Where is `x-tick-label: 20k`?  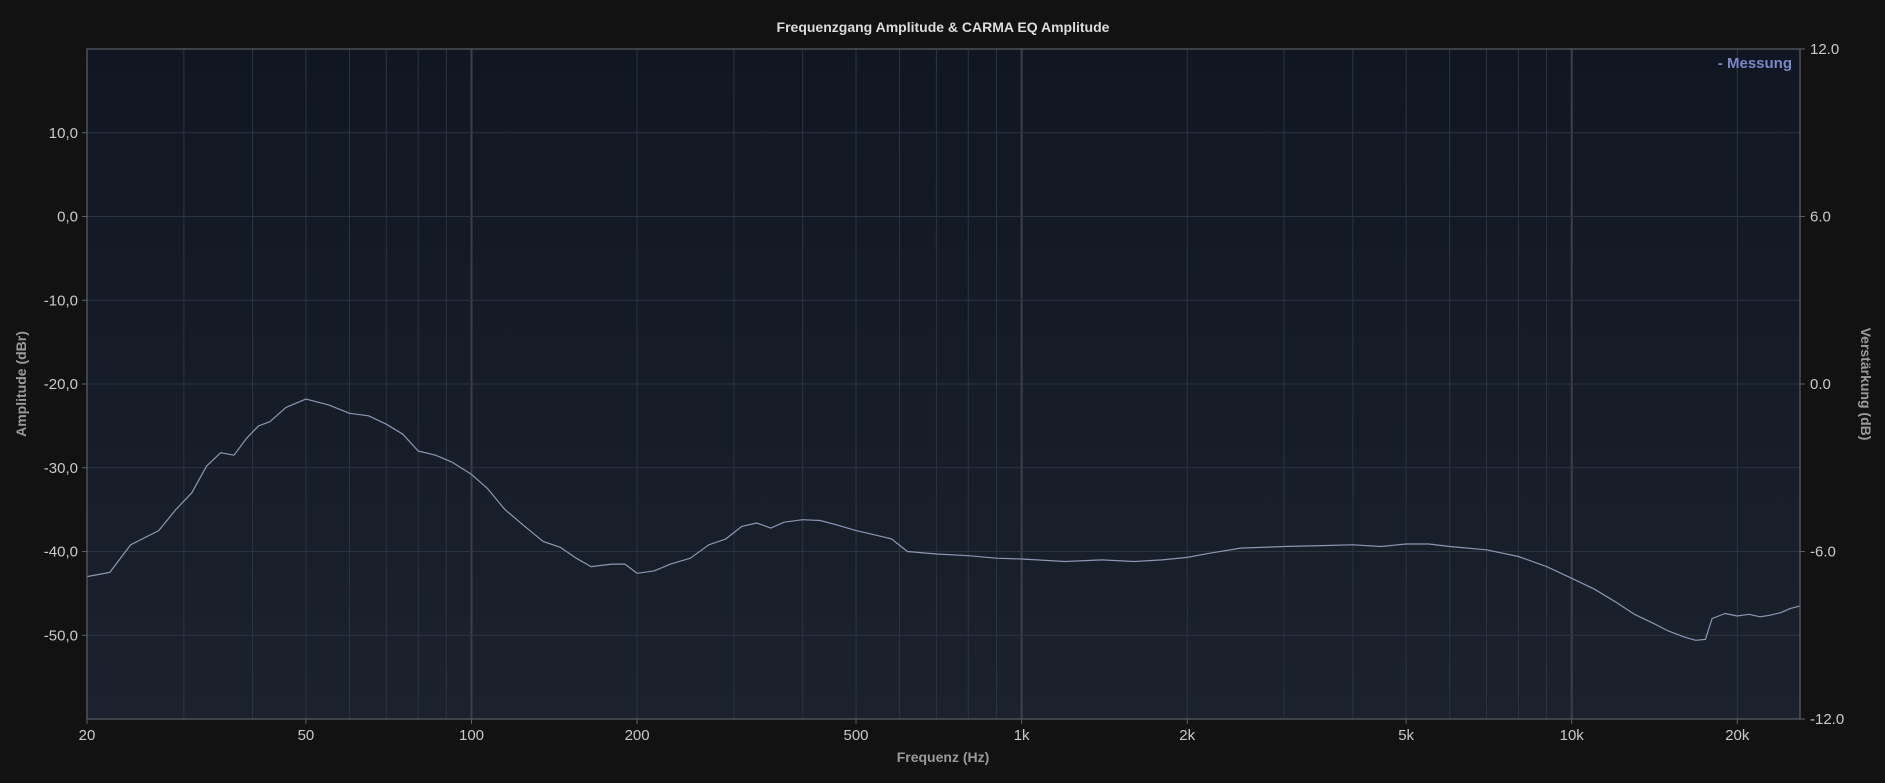 x-tick-label: 20k is located at coordinates (1737, 735).